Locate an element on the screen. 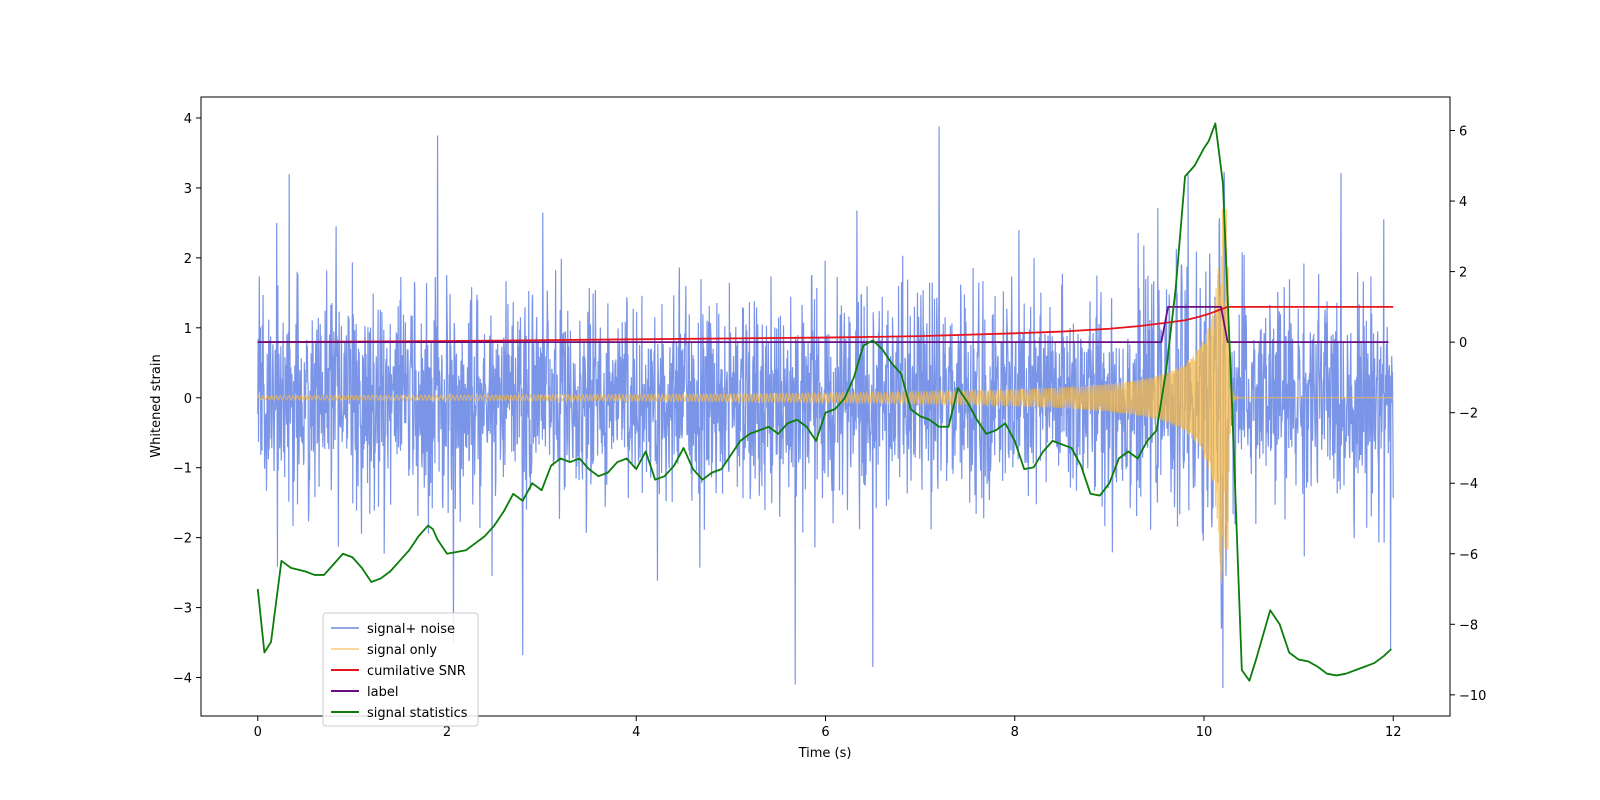 This screenshot has width=1600, height=800. series-cumulative-snr-line is located at coordinates (825, 324).